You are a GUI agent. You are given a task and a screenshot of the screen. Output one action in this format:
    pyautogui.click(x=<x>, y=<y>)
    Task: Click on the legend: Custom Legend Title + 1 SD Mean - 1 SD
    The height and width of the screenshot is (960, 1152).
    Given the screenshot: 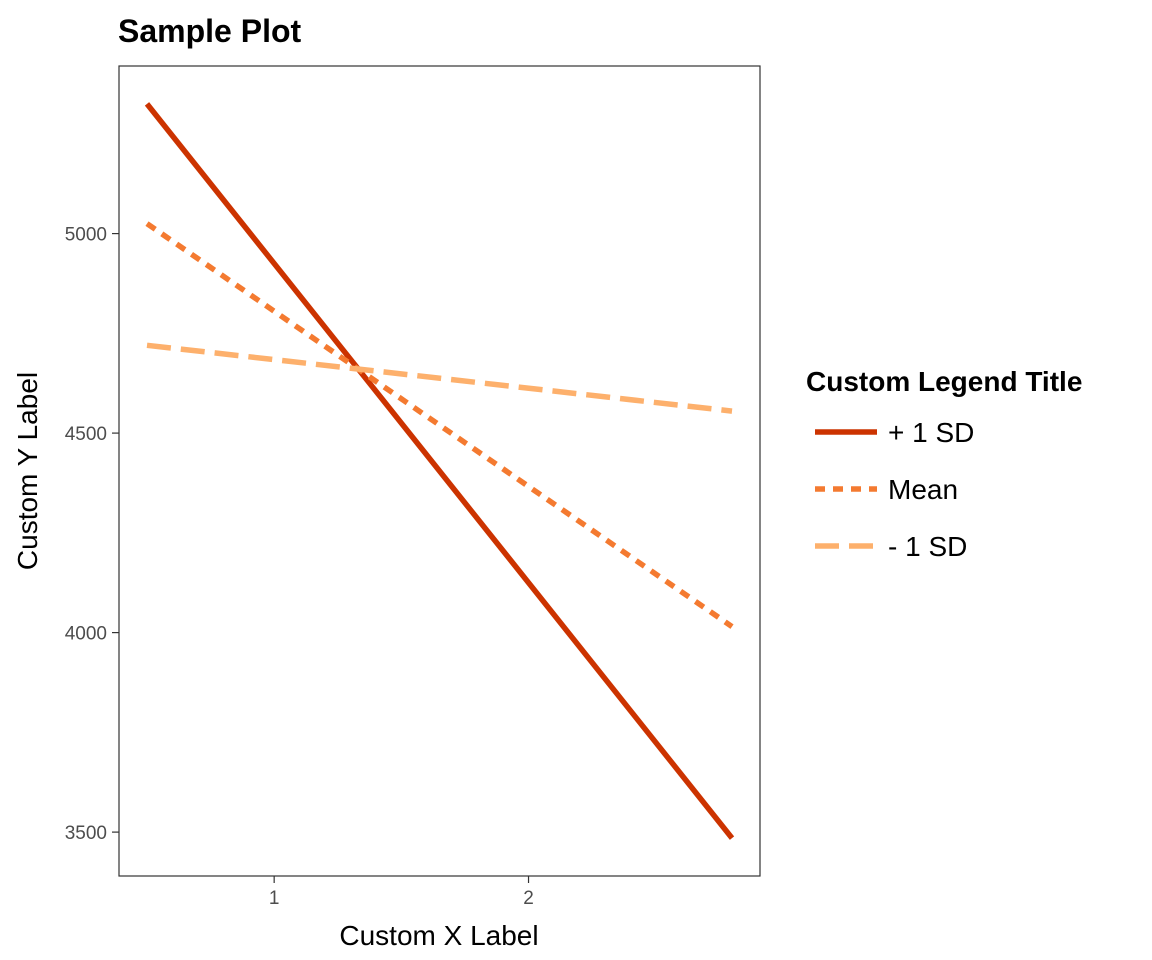 What is the action you would take?
    pyautogui.click(x=944, y=464)
    